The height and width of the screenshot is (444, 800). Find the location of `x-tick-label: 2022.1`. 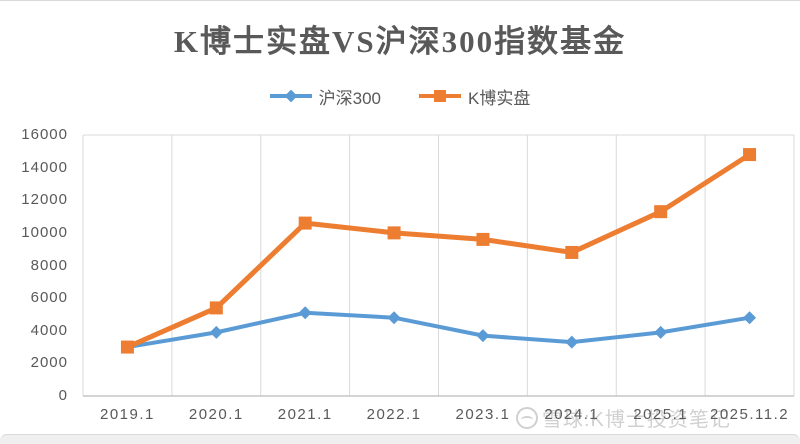

x-tick-label: 2022.1 is located at coordinates (394, 414).